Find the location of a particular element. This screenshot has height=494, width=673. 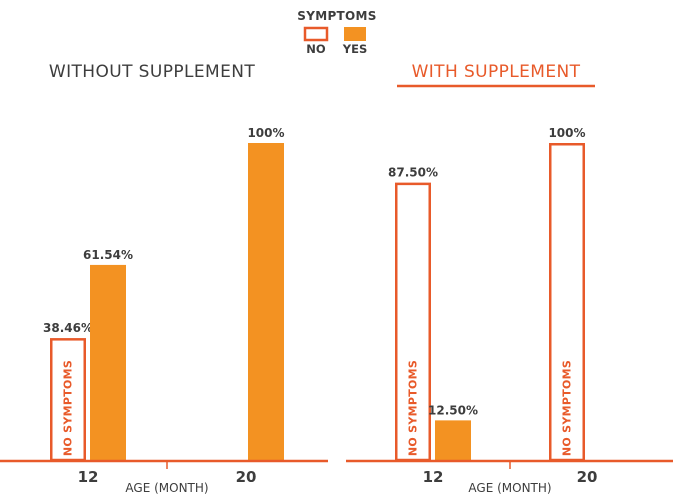

legend-swatch-no is located at coordinates (316, 34).